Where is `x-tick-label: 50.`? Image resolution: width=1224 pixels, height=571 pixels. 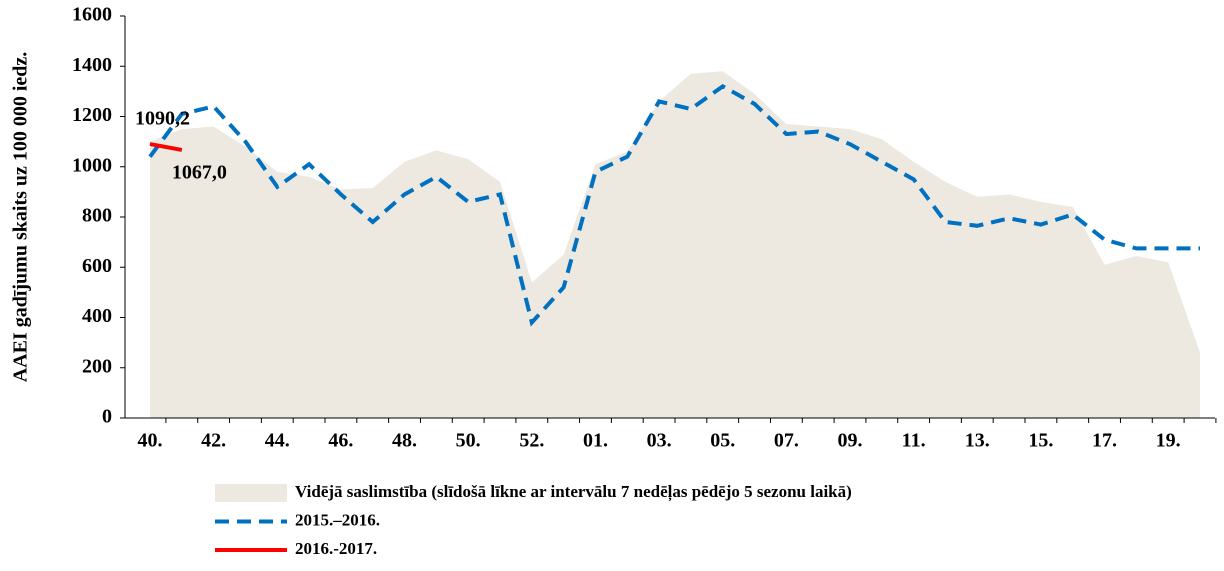 x-tick-label: 50. is located at coordinates (468, 441).